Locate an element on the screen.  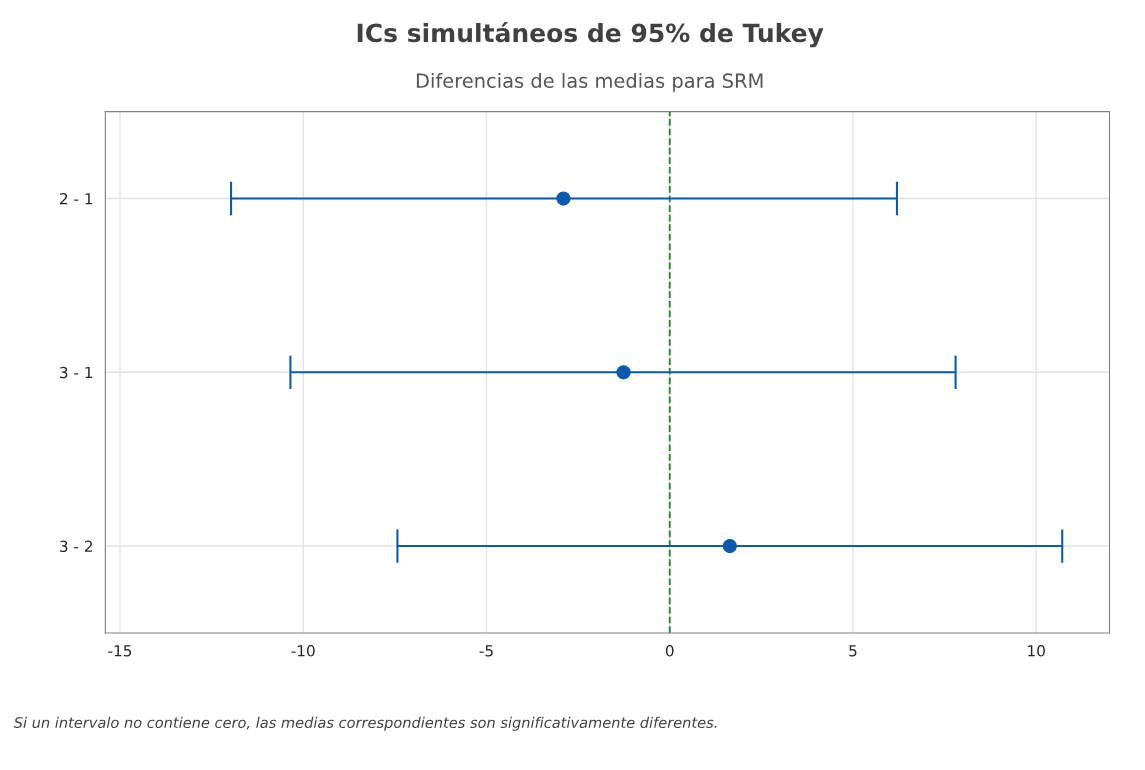
y-tick-label: 3 - 2 is located at coordinates (76, 546).